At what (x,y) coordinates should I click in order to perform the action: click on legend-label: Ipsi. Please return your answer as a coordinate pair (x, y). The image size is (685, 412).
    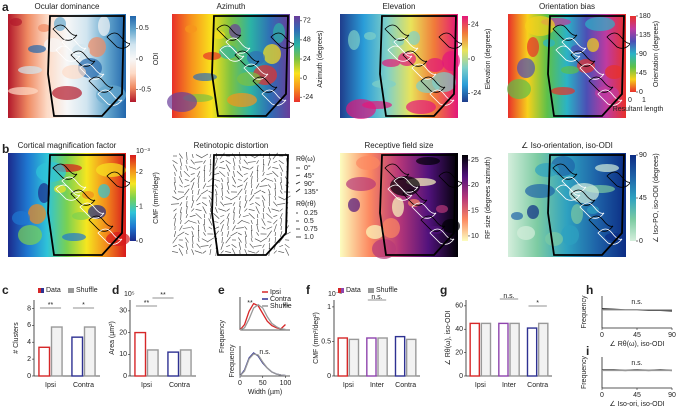
    Looking at the image, I should click on (275, 292).